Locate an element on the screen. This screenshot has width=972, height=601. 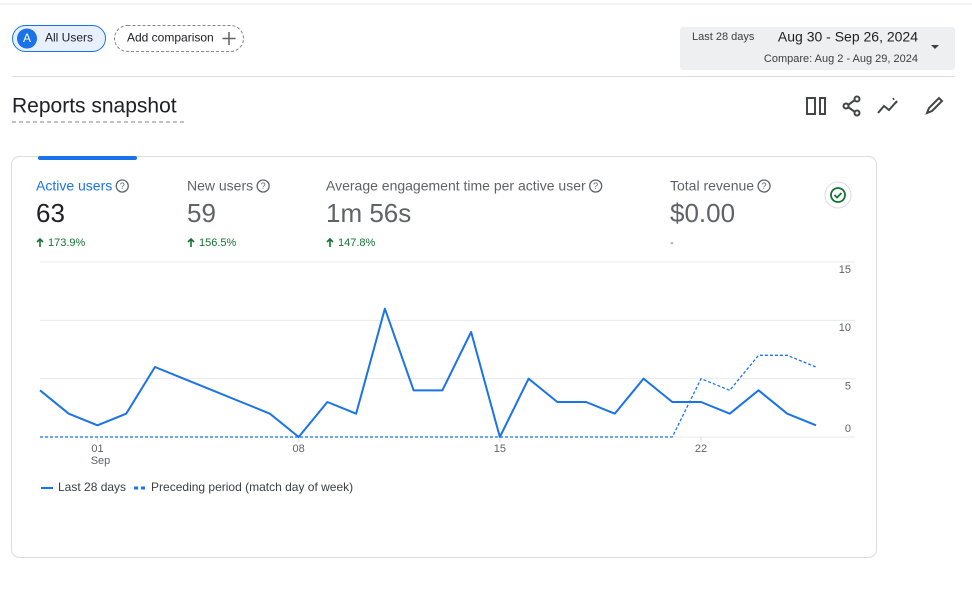
segment-name: All Users is located at coordinates (69, 38).